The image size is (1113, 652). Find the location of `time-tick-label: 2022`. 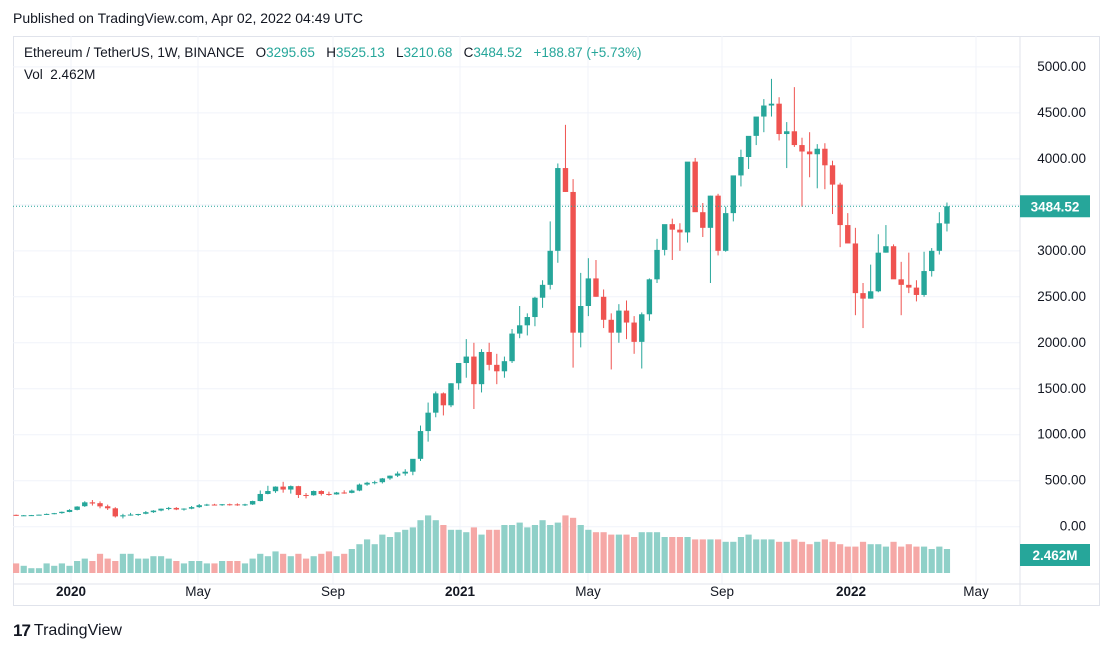

time-tick-label: 2022 is located at coordinates (851, 591).